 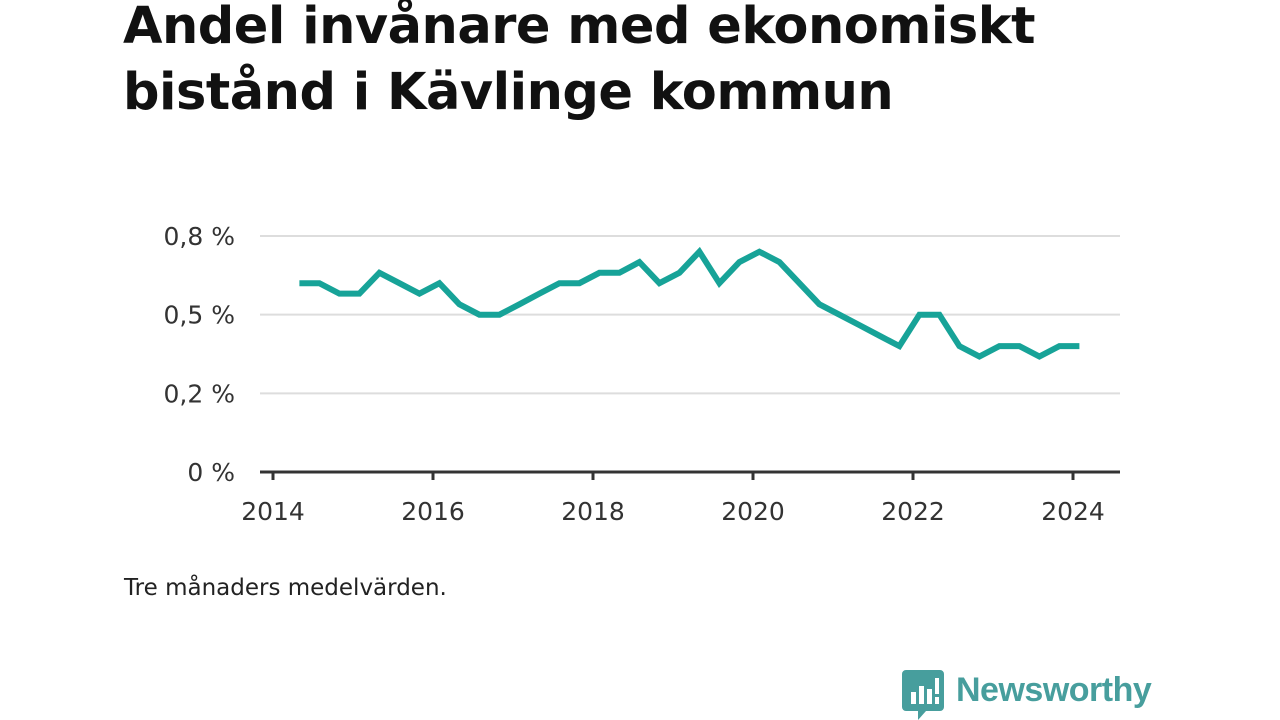 I want to click on y-tick-label: 0,8 %, so click(x=199, y=236).